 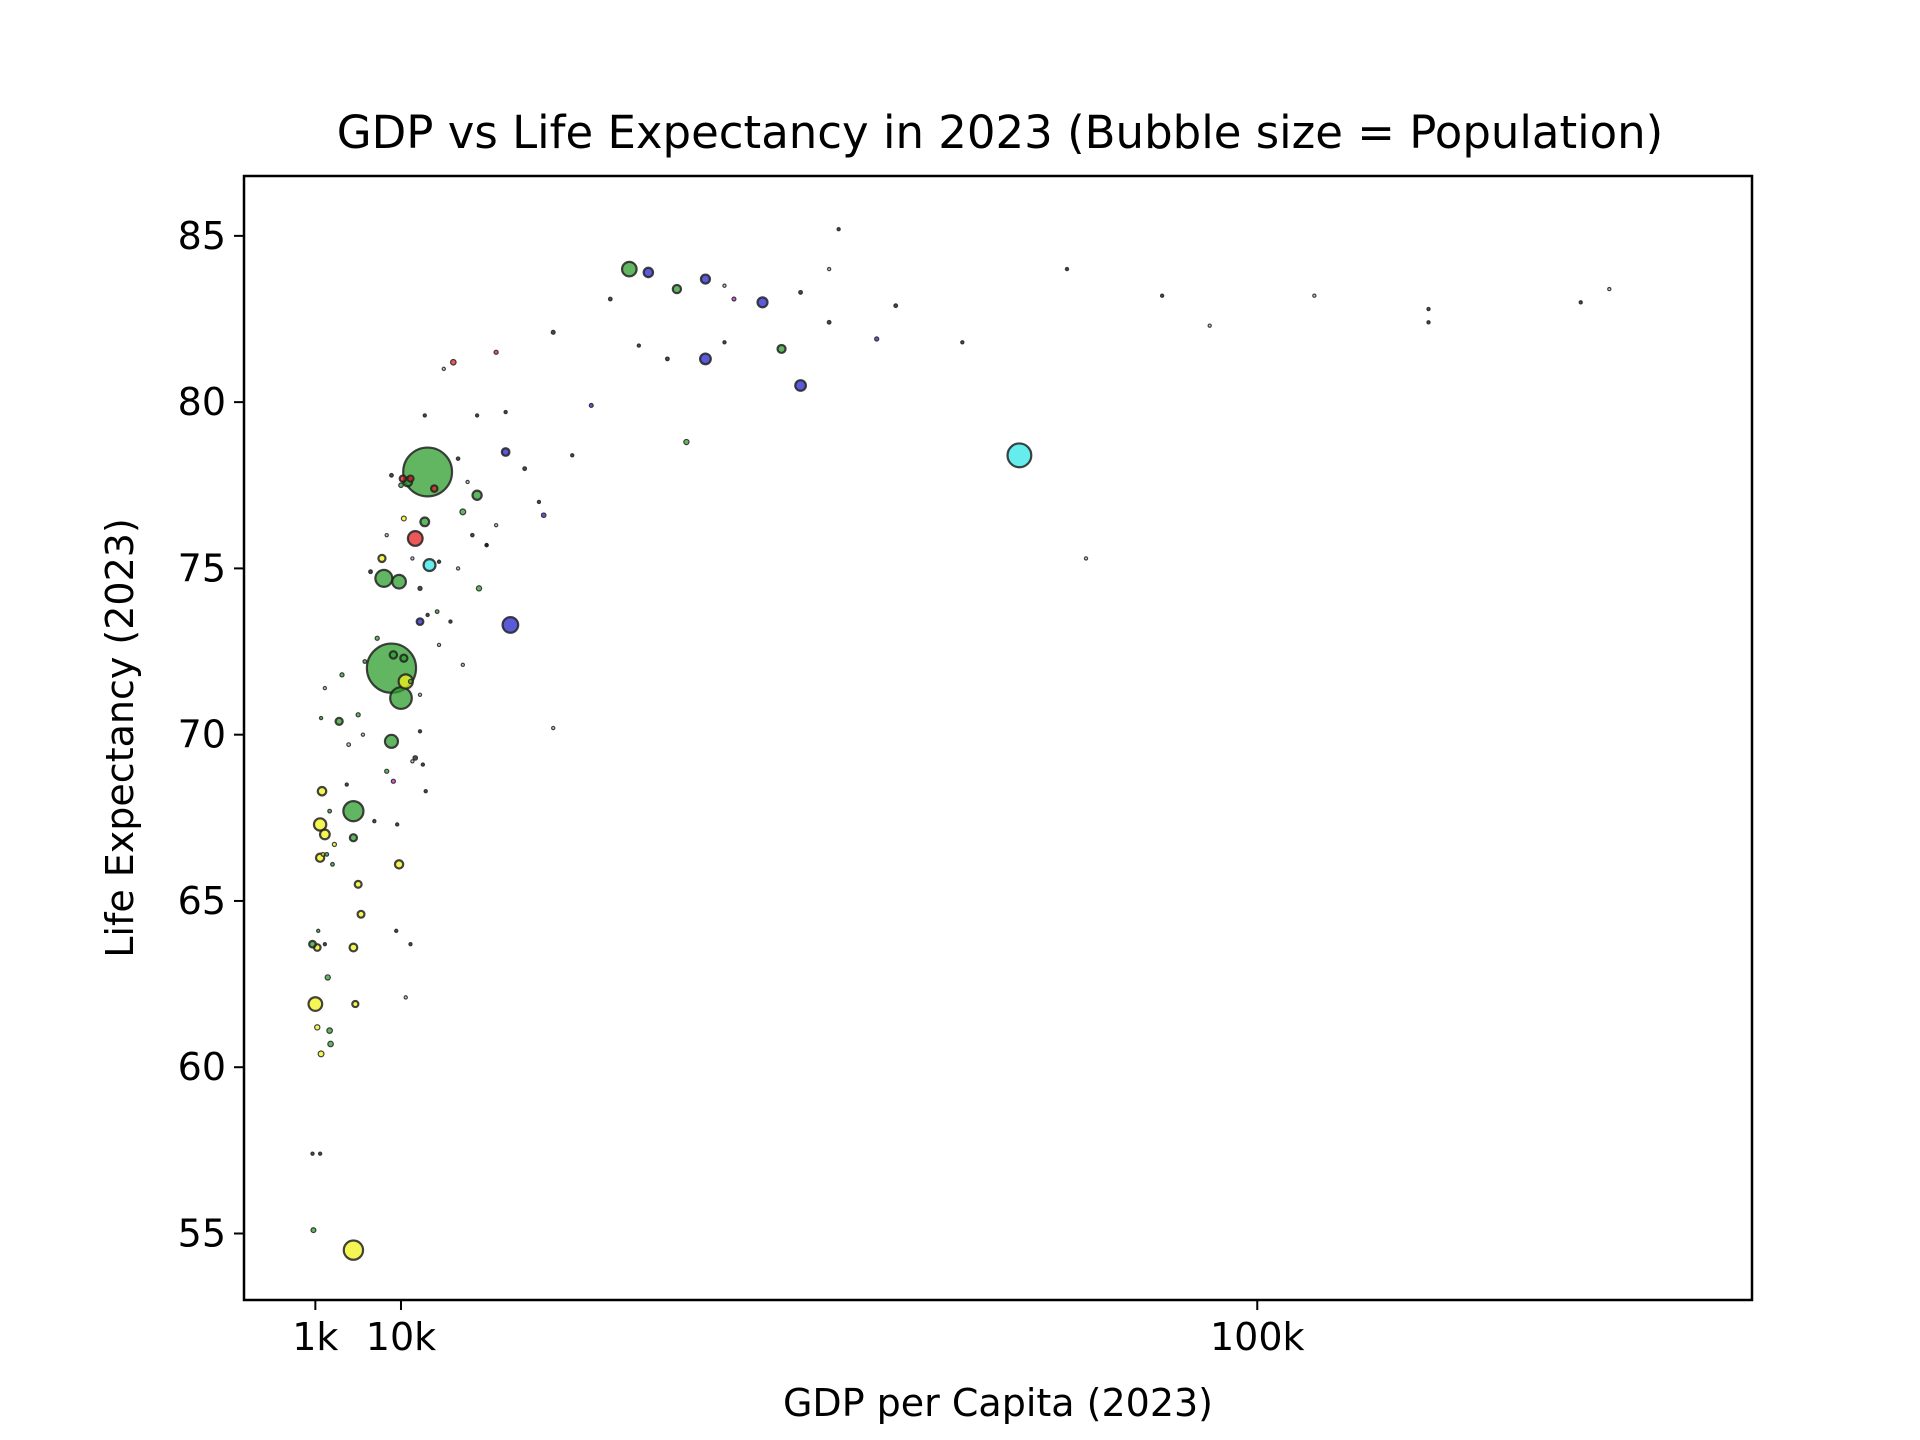 I want to click on x-tick-label: 1k, so click(x=315, y=1337).